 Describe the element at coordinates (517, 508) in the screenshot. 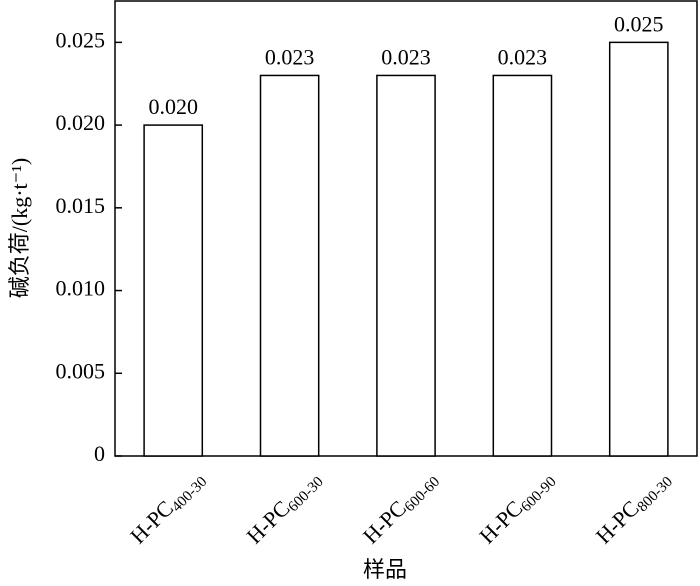

I see `x-tick-label: H-PC600-90` at that location.